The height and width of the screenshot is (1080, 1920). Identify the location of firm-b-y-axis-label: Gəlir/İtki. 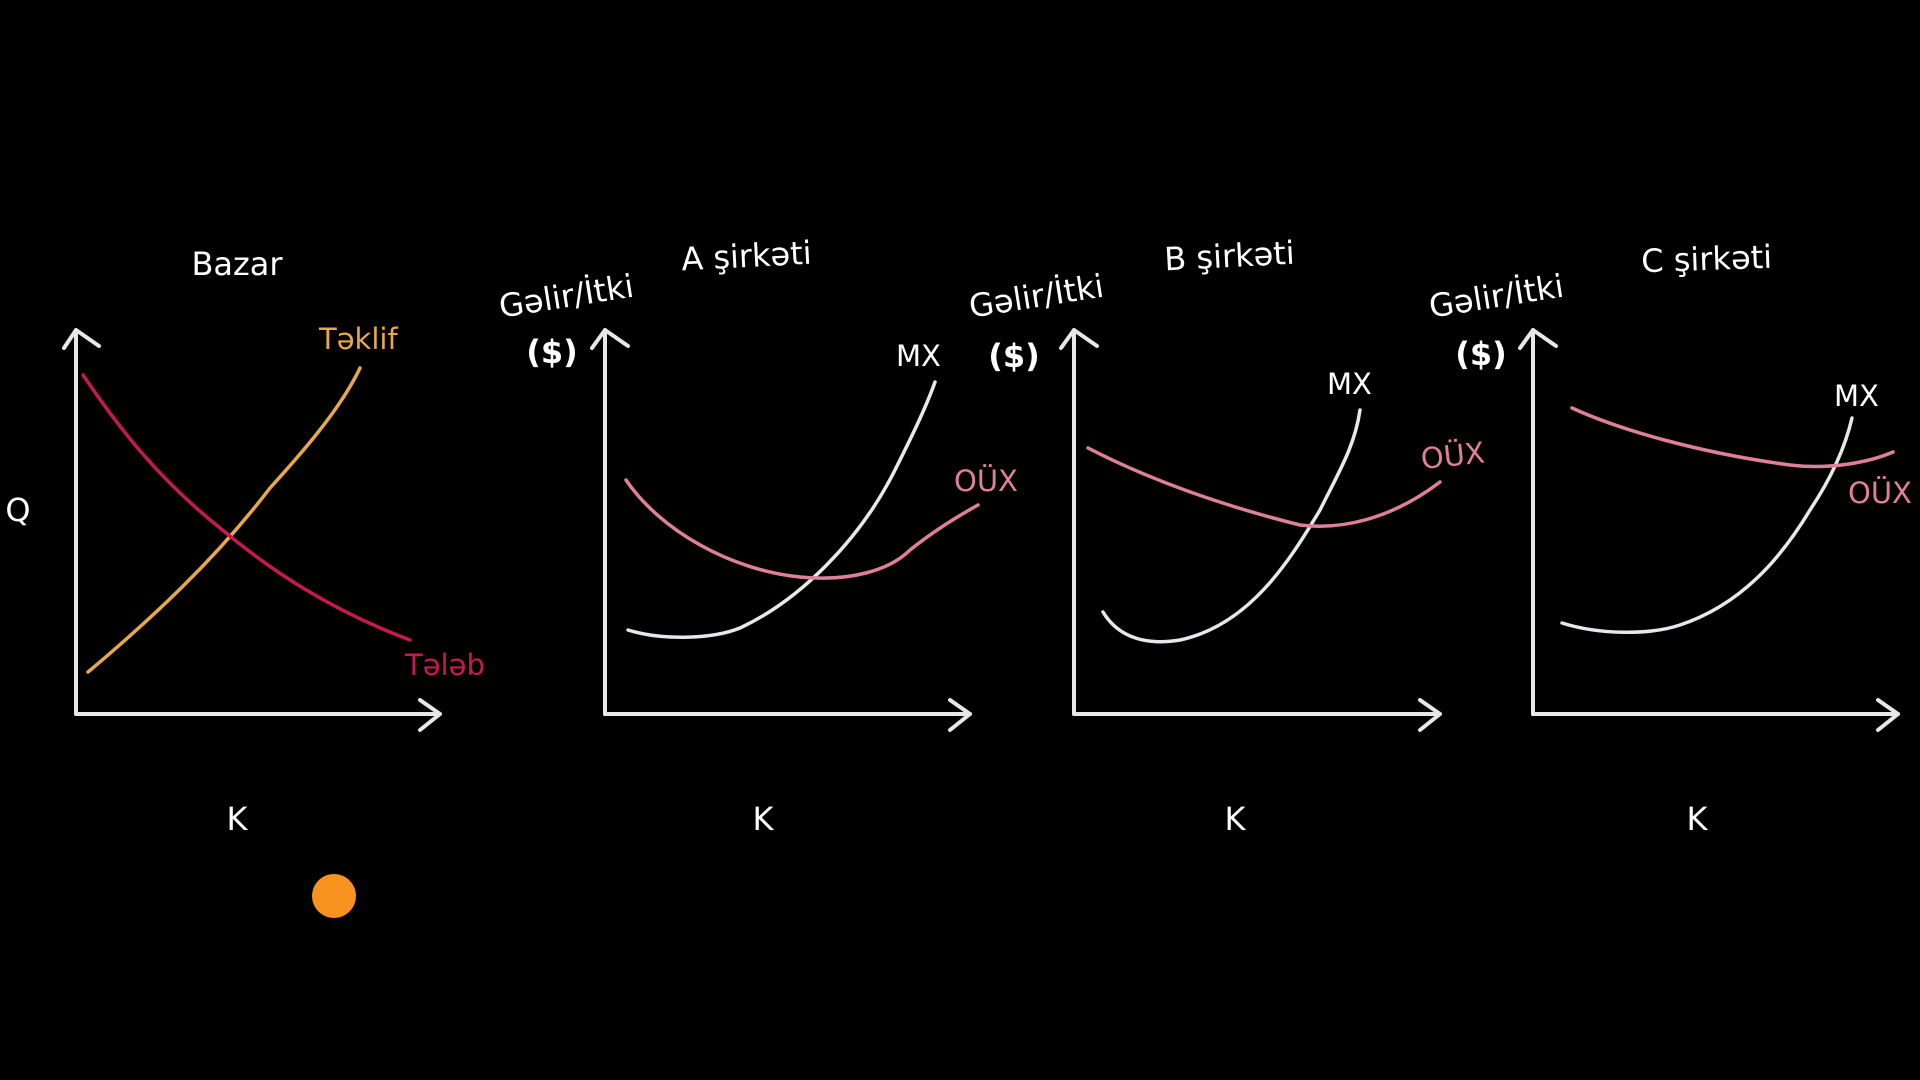
(1036, 296).